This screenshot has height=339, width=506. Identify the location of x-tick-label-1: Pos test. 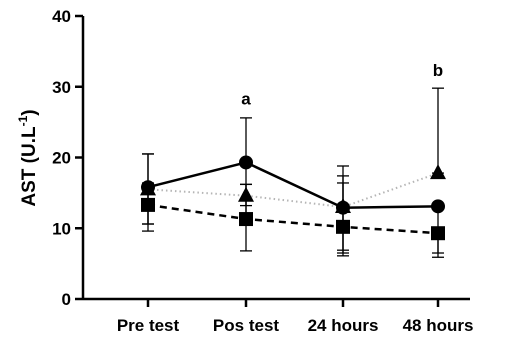
(246, 325).